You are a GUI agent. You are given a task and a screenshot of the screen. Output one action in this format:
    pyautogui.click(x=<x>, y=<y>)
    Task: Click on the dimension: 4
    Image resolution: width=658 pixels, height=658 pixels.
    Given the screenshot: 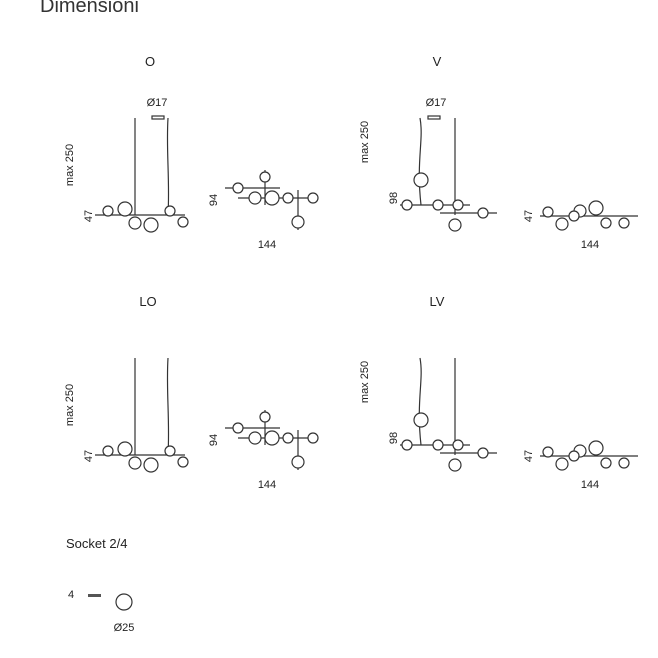 What is the action you would take?
    pyautogui.click(x=71, y=595)
    